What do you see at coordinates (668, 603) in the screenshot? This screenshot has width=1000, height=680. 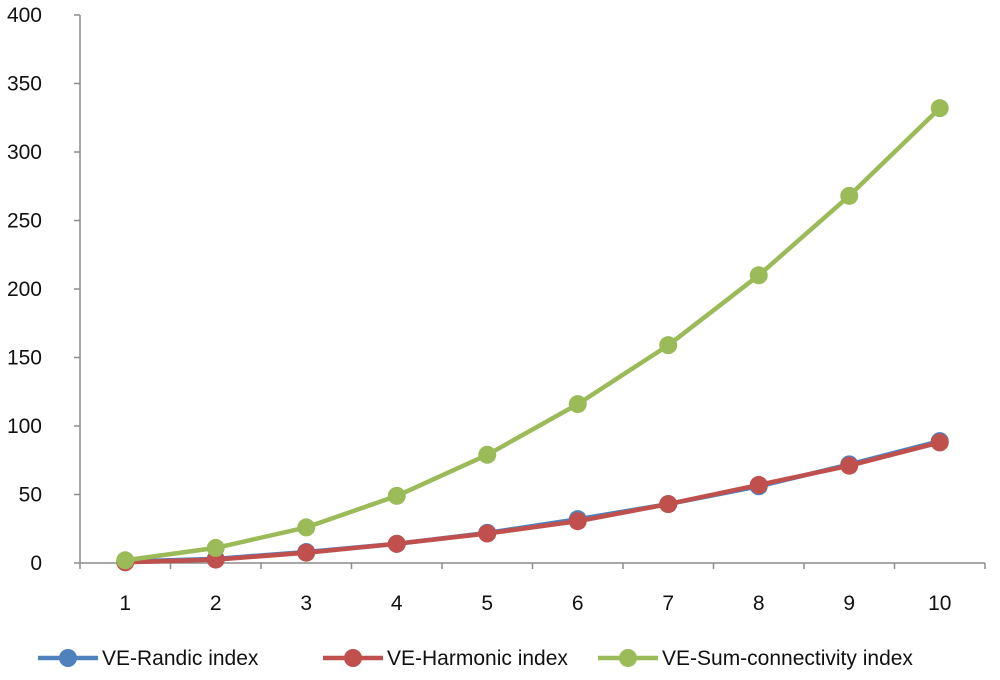 I see `x-tick-label: 7` at bounding box center [668, 603].